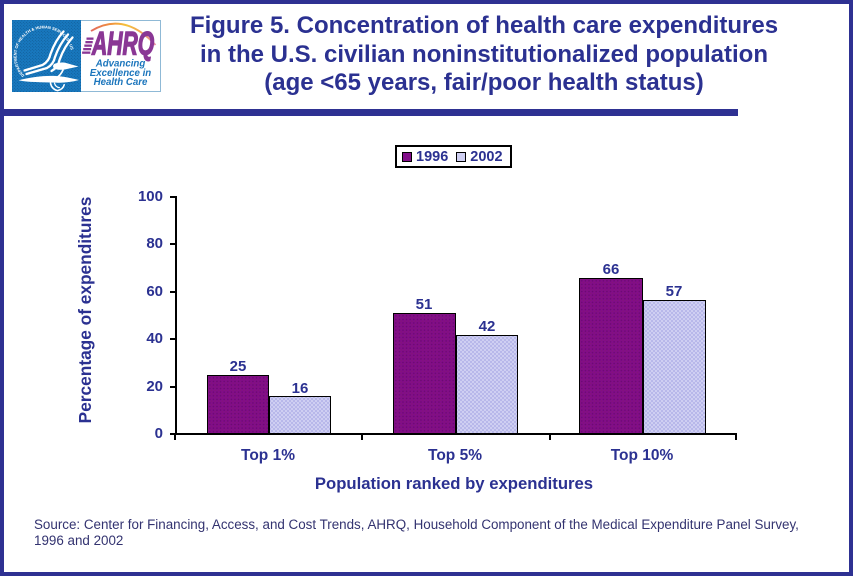 The width and height of the screenshot is (853, 576). I want to click on svg-text: Health Care, so click(121, 82).